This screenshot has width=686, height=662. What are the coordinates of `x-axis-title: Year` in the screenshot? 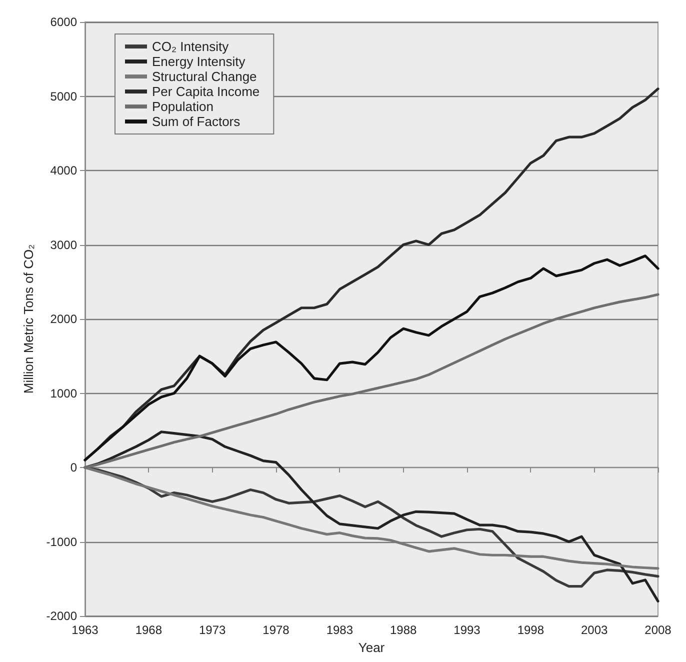 It's located at (372, 647).